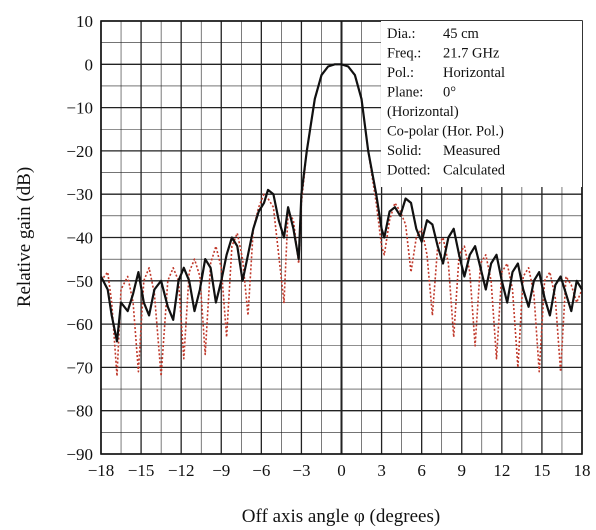 The image size is (596, 530). What do you see at coordinates (79, 108) in the screenshot?
I see `y-tick-label: −10` at bounding box center [79, 108].